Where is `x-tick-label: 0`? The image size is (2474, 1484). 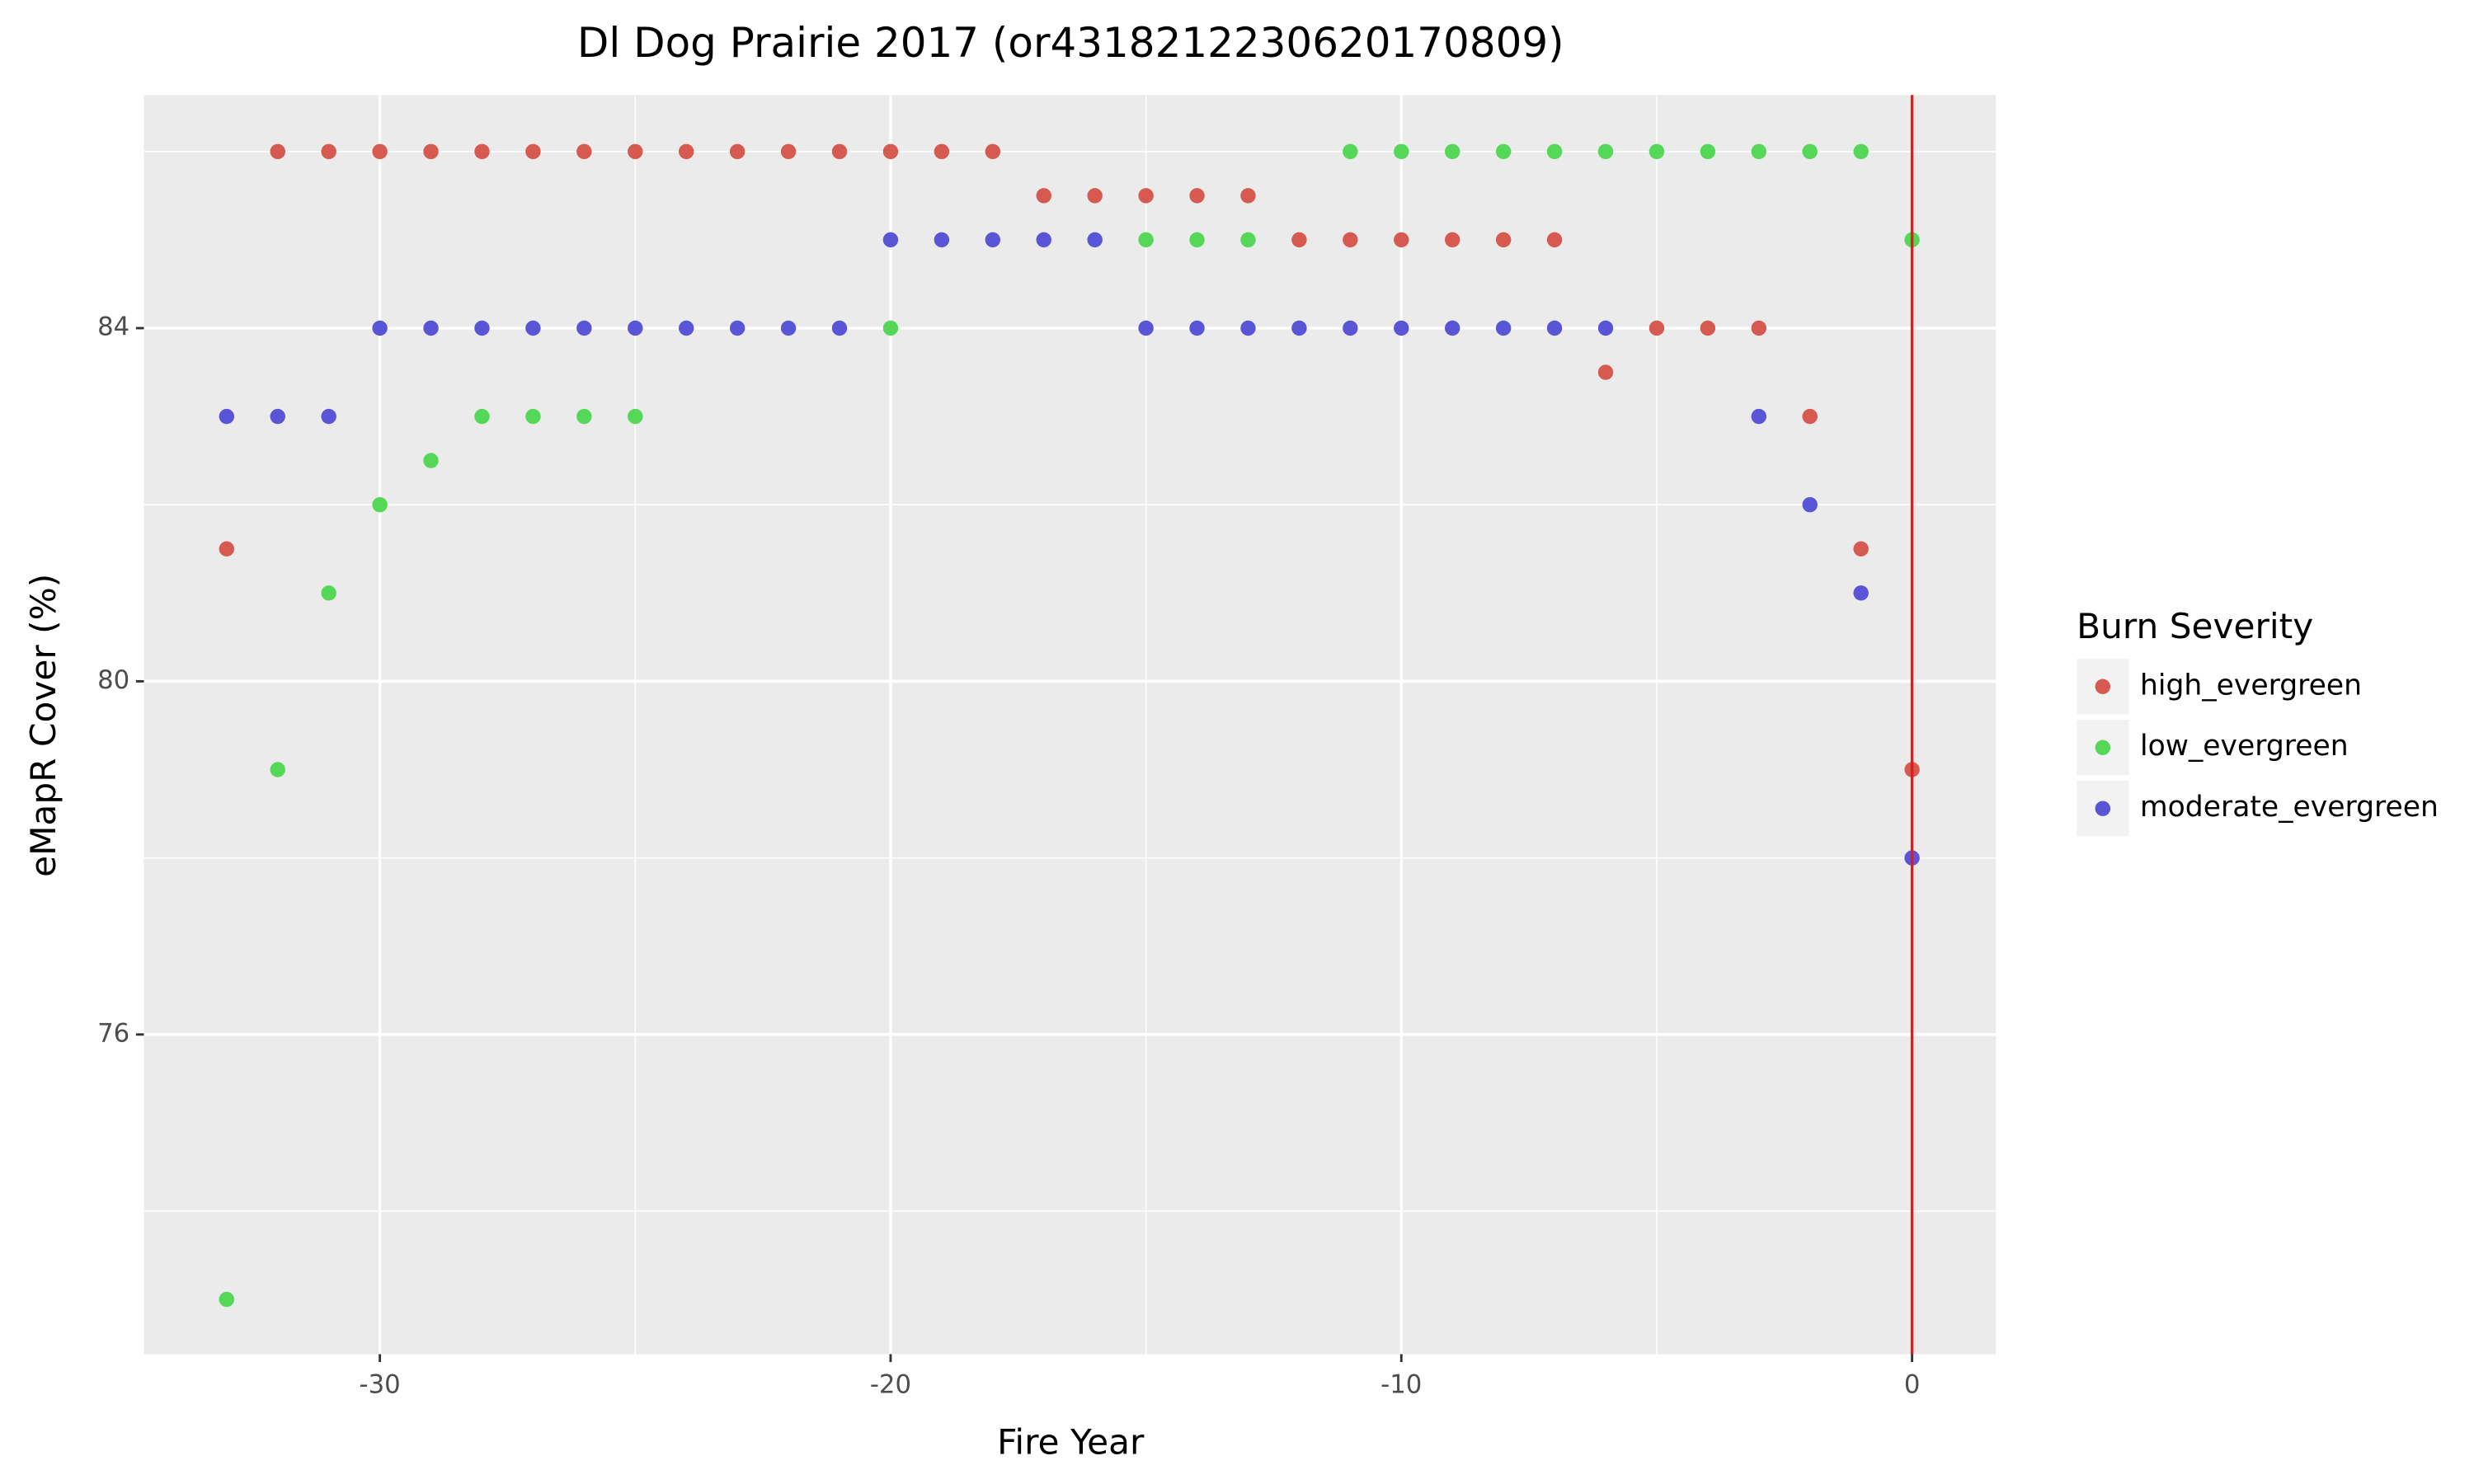
x-tick-label: 0 is located at coordinates (1912, 1384).